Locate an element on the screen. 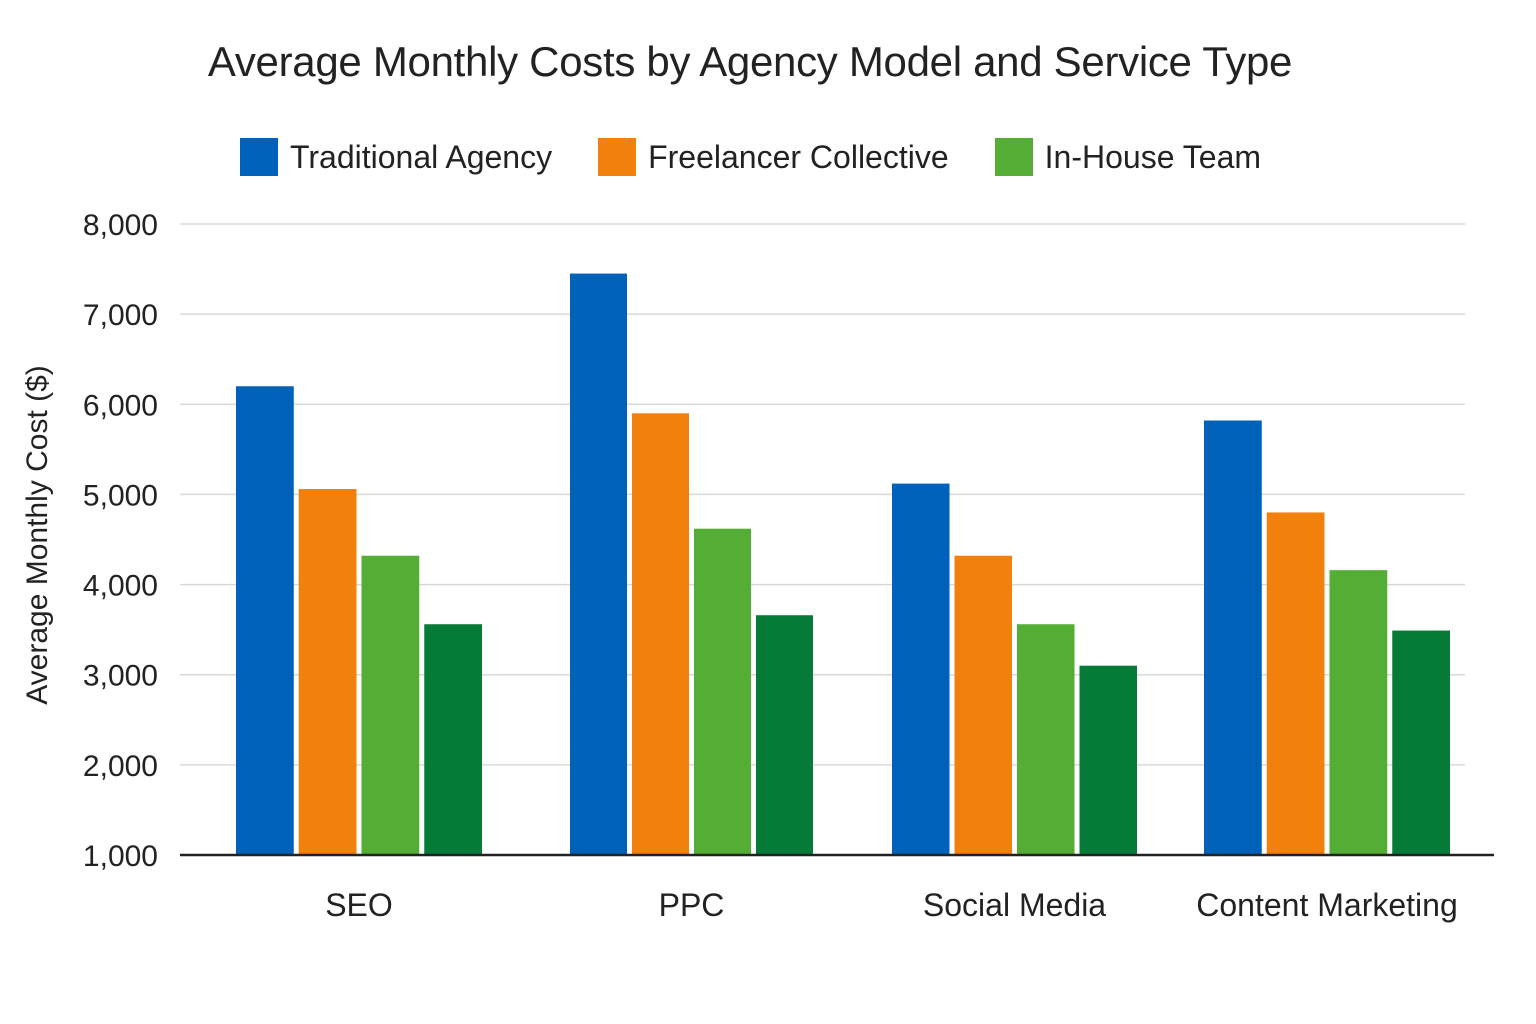 The width and height of the screenshot is (1536, 1024). y-tick-label: 2,000 is located at coordinates (120, 766).